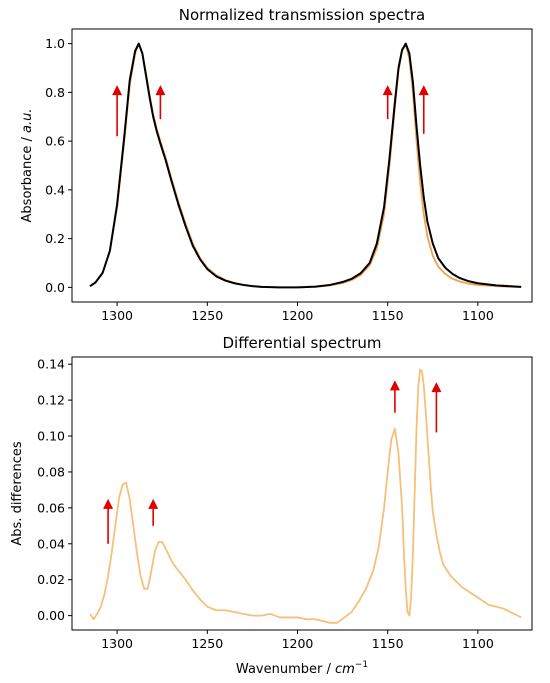  Describe the element at coordinates (55, 287) in the screenshot. I see `y-tick-label: 0.0` at that location.